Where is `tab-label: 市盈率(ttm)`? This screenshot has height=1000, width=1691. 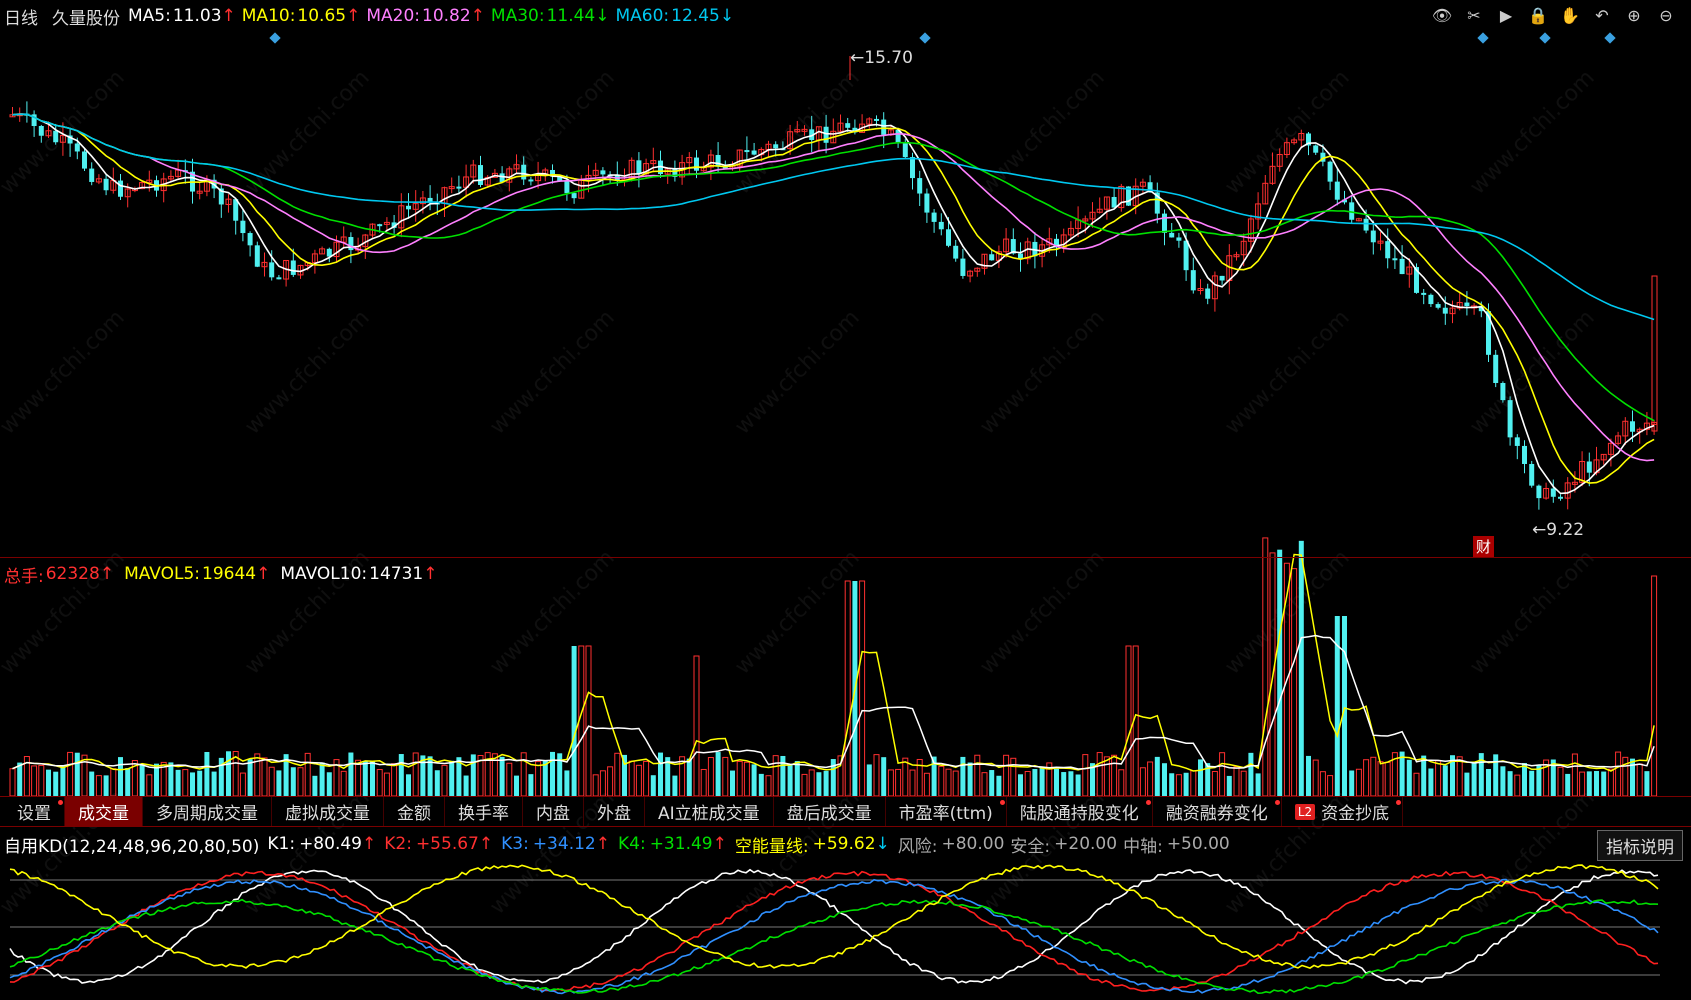 tab-label: 市盈率(ttm) is located at coordinates (945, 814).